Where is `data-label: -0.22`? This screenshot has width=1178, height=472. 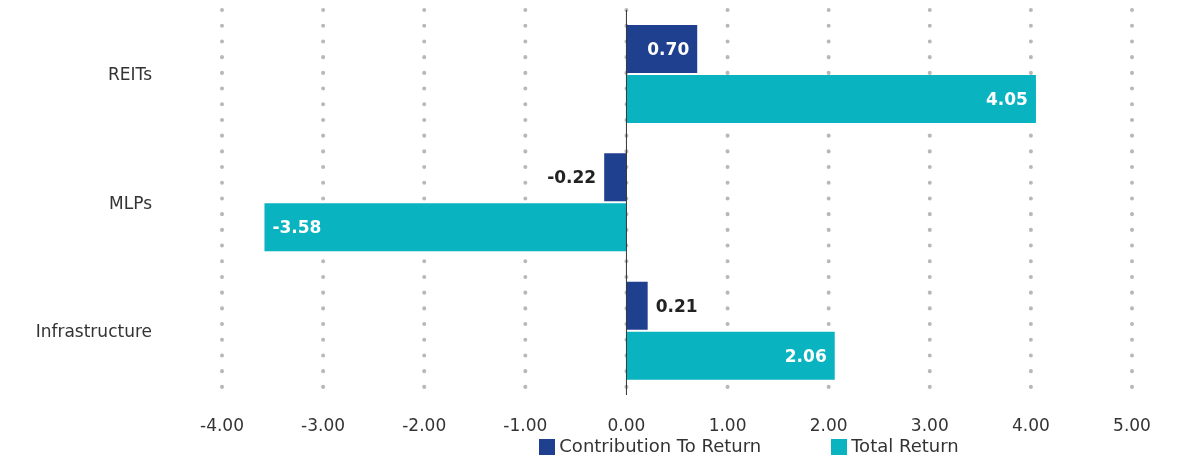 data-label: -0.22 is located at coordinates (572, 177).